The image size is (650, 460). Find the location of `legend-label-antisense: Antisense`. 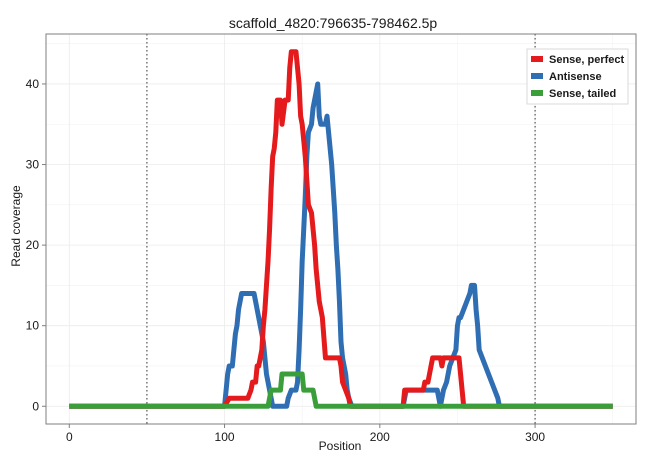

legend-label-antisense: Antisense is located at coordinates (575, 77).